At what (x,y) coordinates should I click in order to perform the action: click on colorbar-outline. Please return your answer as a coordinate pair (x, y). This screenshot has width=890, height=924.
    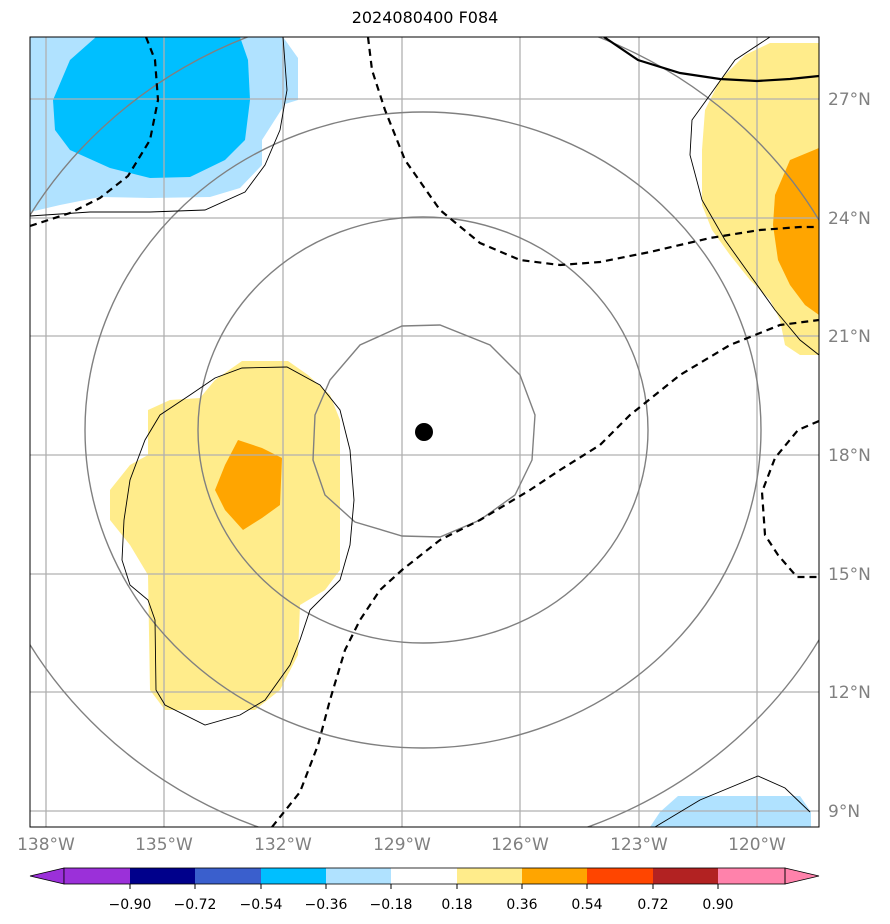
    Looking at the image, I should click on (424, 876).